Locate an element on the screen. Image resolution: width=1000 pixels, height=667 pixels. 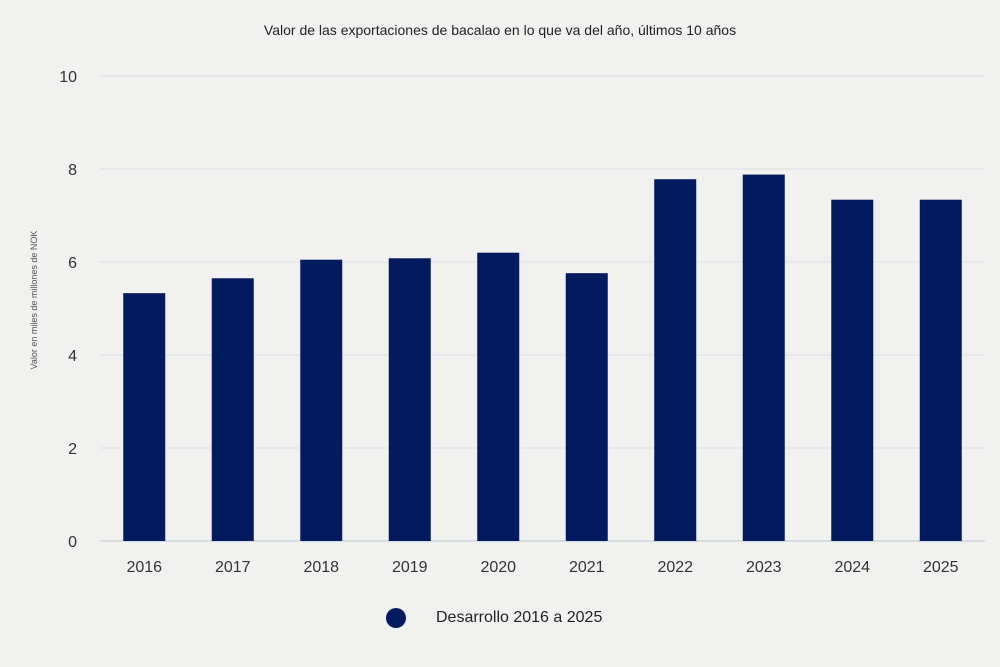
x-tick-label: 2021 is located at coordinates (587, 567).